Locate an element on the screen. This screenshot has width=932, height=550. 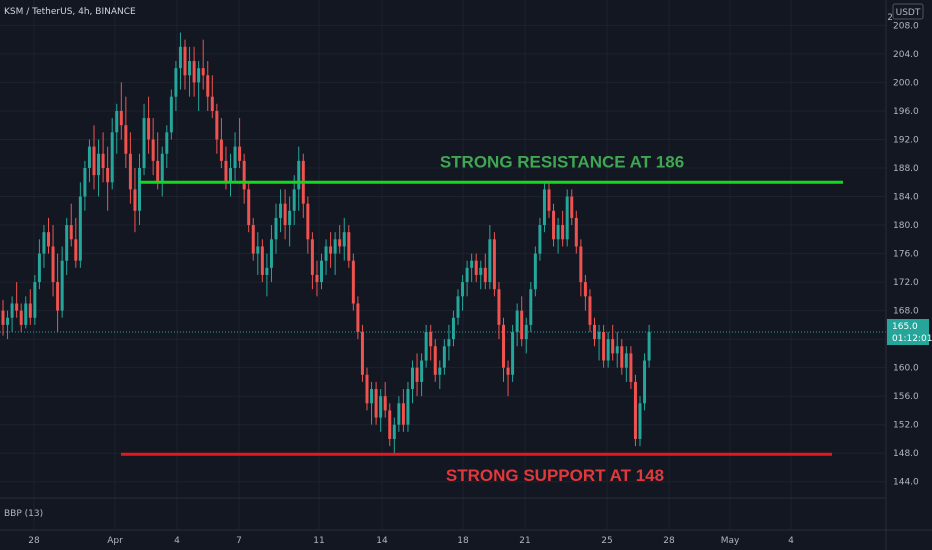
x-tick-label: 18 is located at coordinates (463, 541).